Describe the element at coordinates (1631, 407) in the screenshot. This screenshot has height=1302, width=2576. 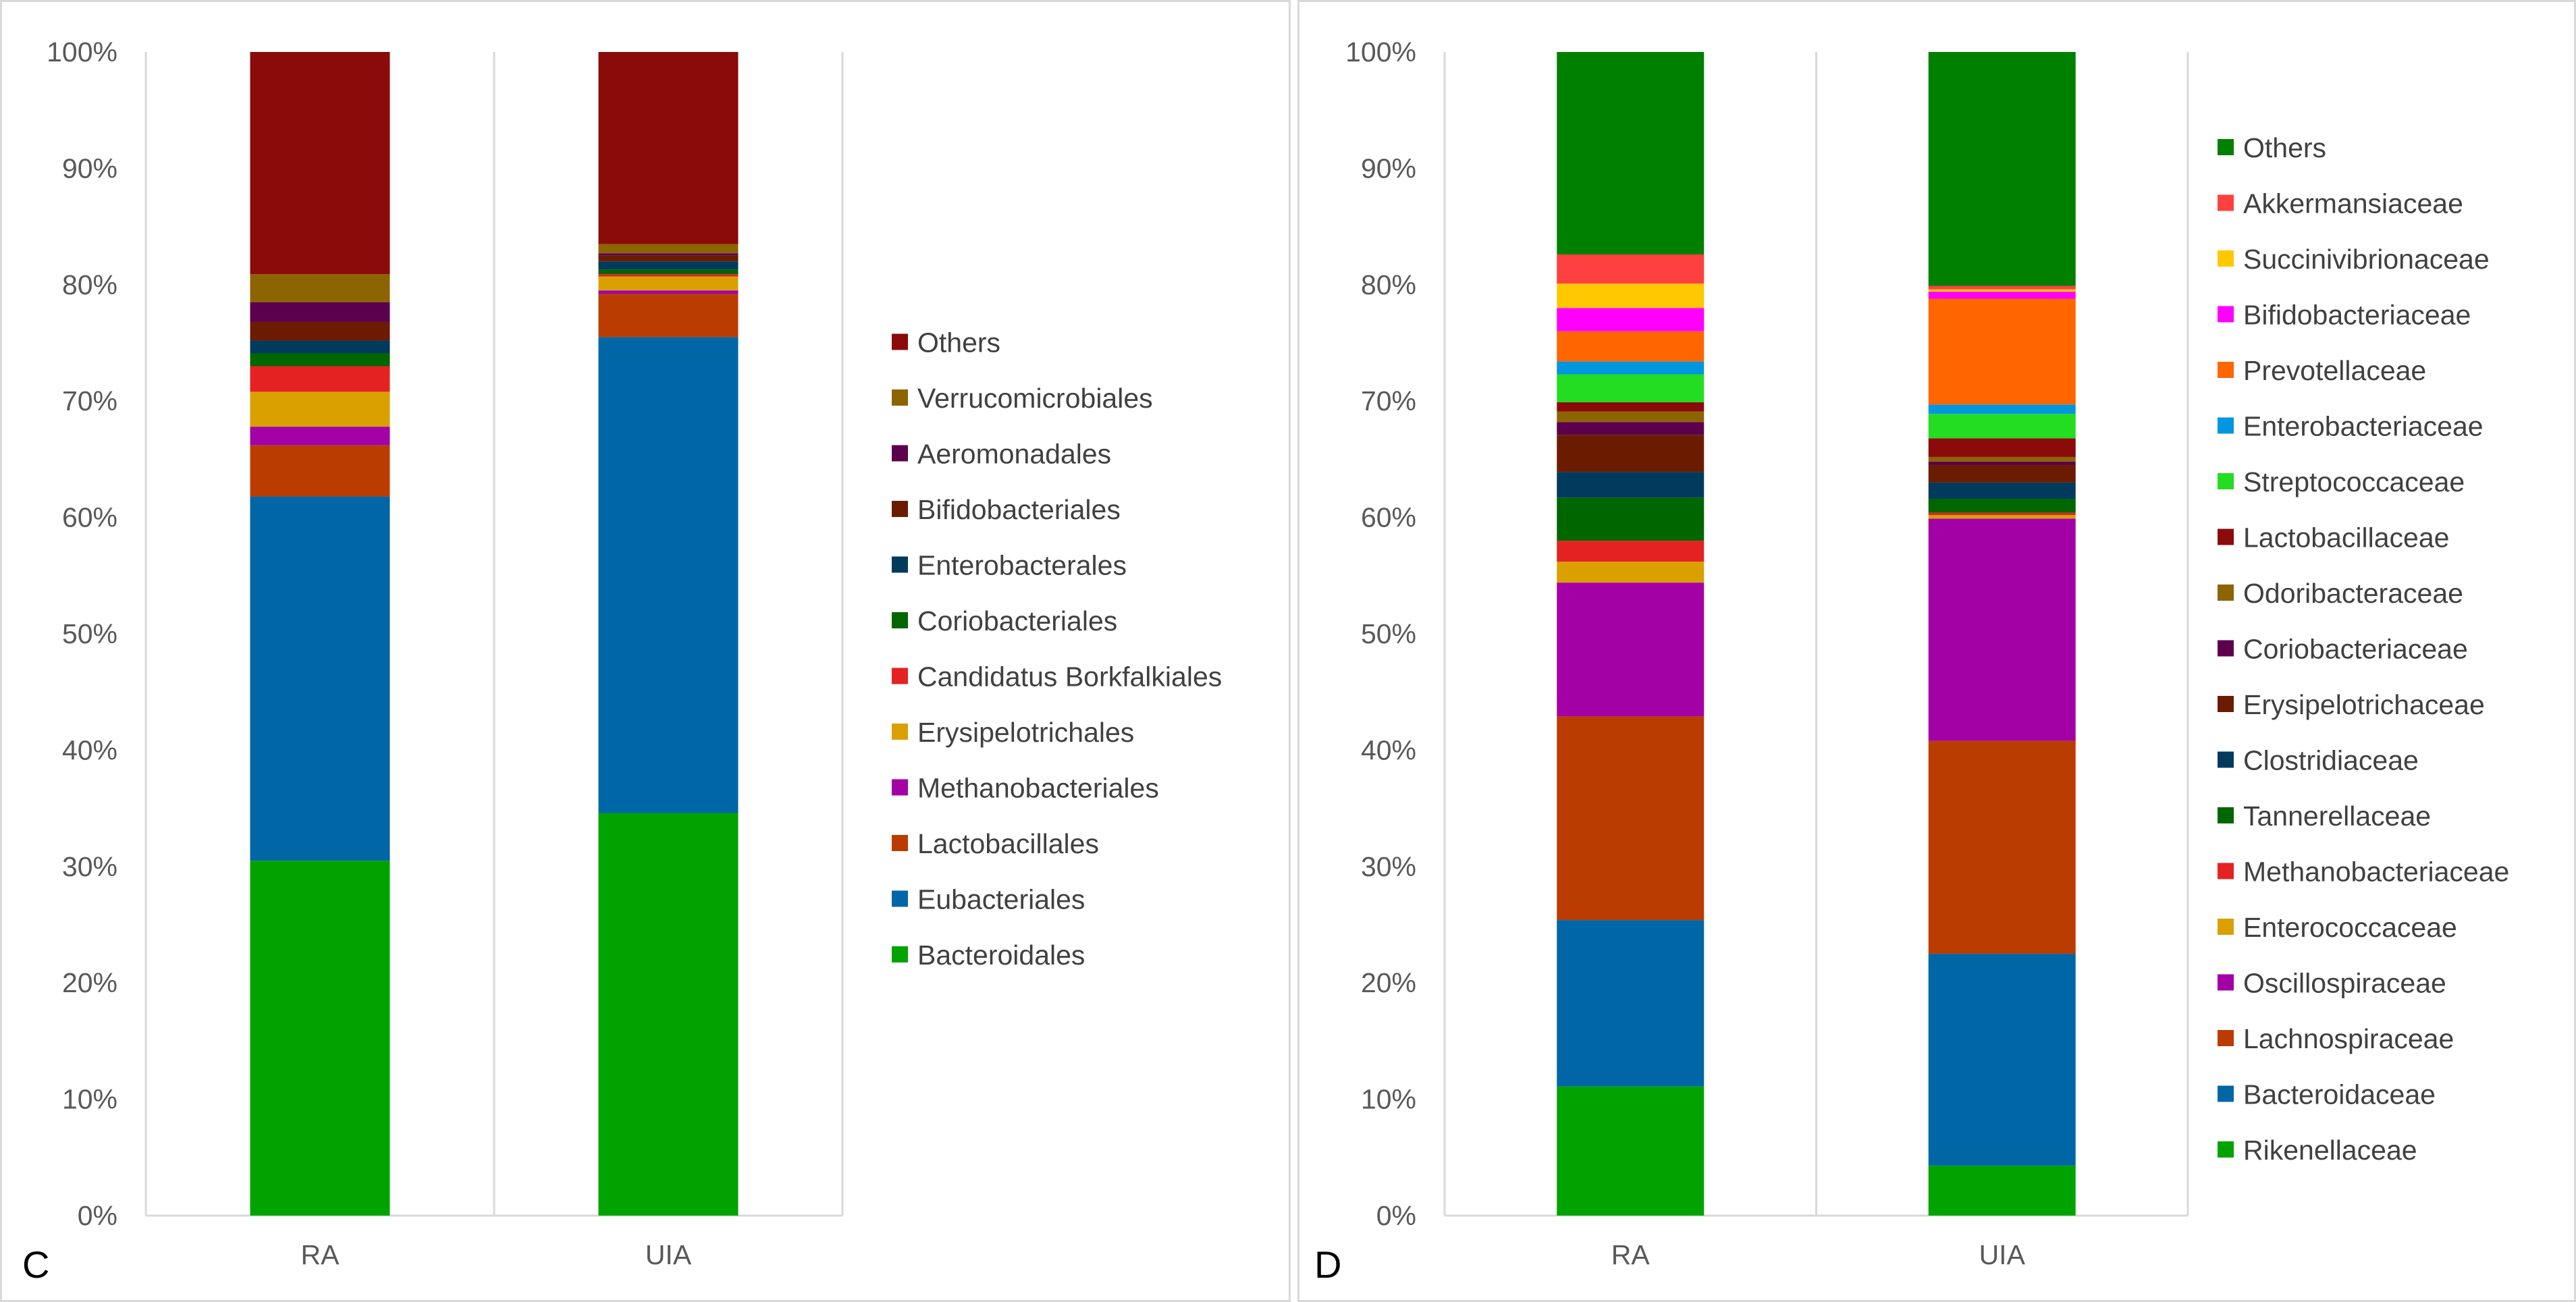
I see `bar-segment-ra-lactobacillaceae` at that location.